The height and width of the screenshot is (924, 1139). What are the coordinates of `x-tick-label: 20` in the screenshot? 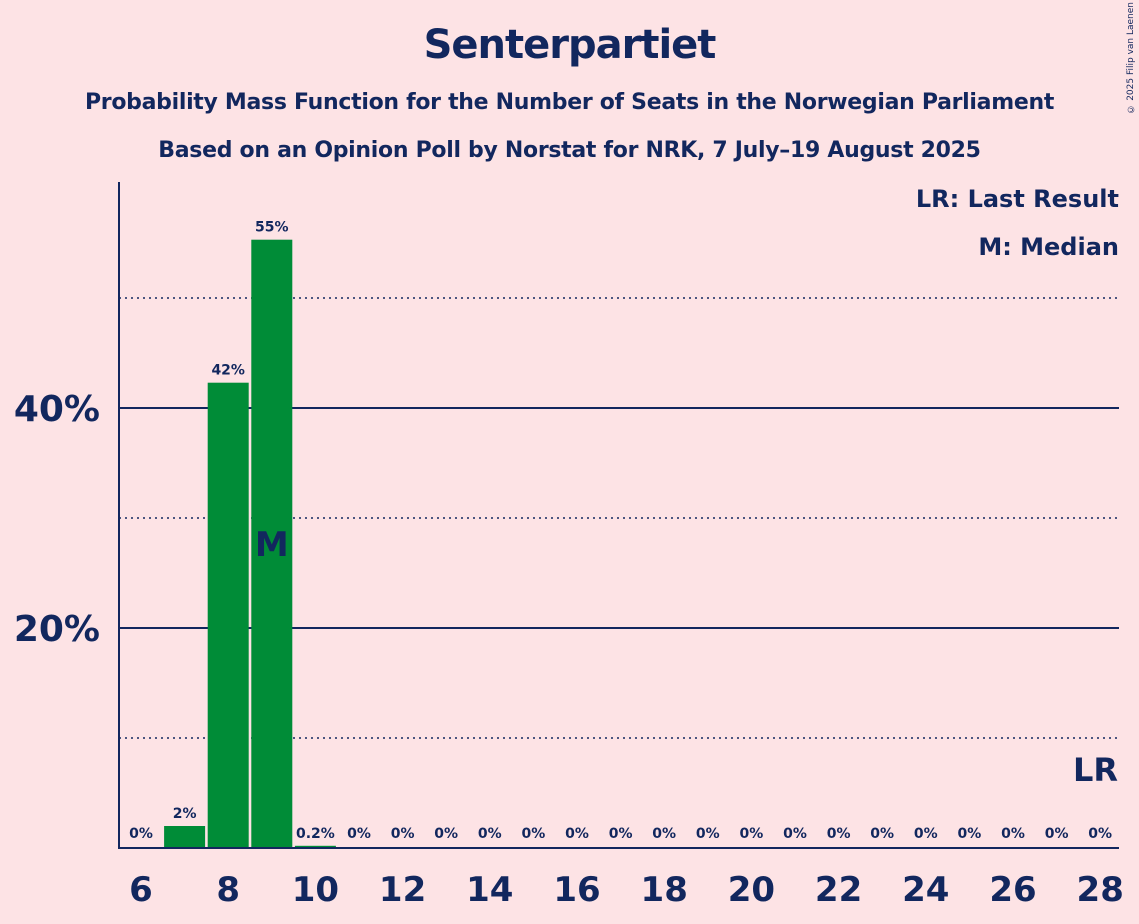 It's located at (751, 890).